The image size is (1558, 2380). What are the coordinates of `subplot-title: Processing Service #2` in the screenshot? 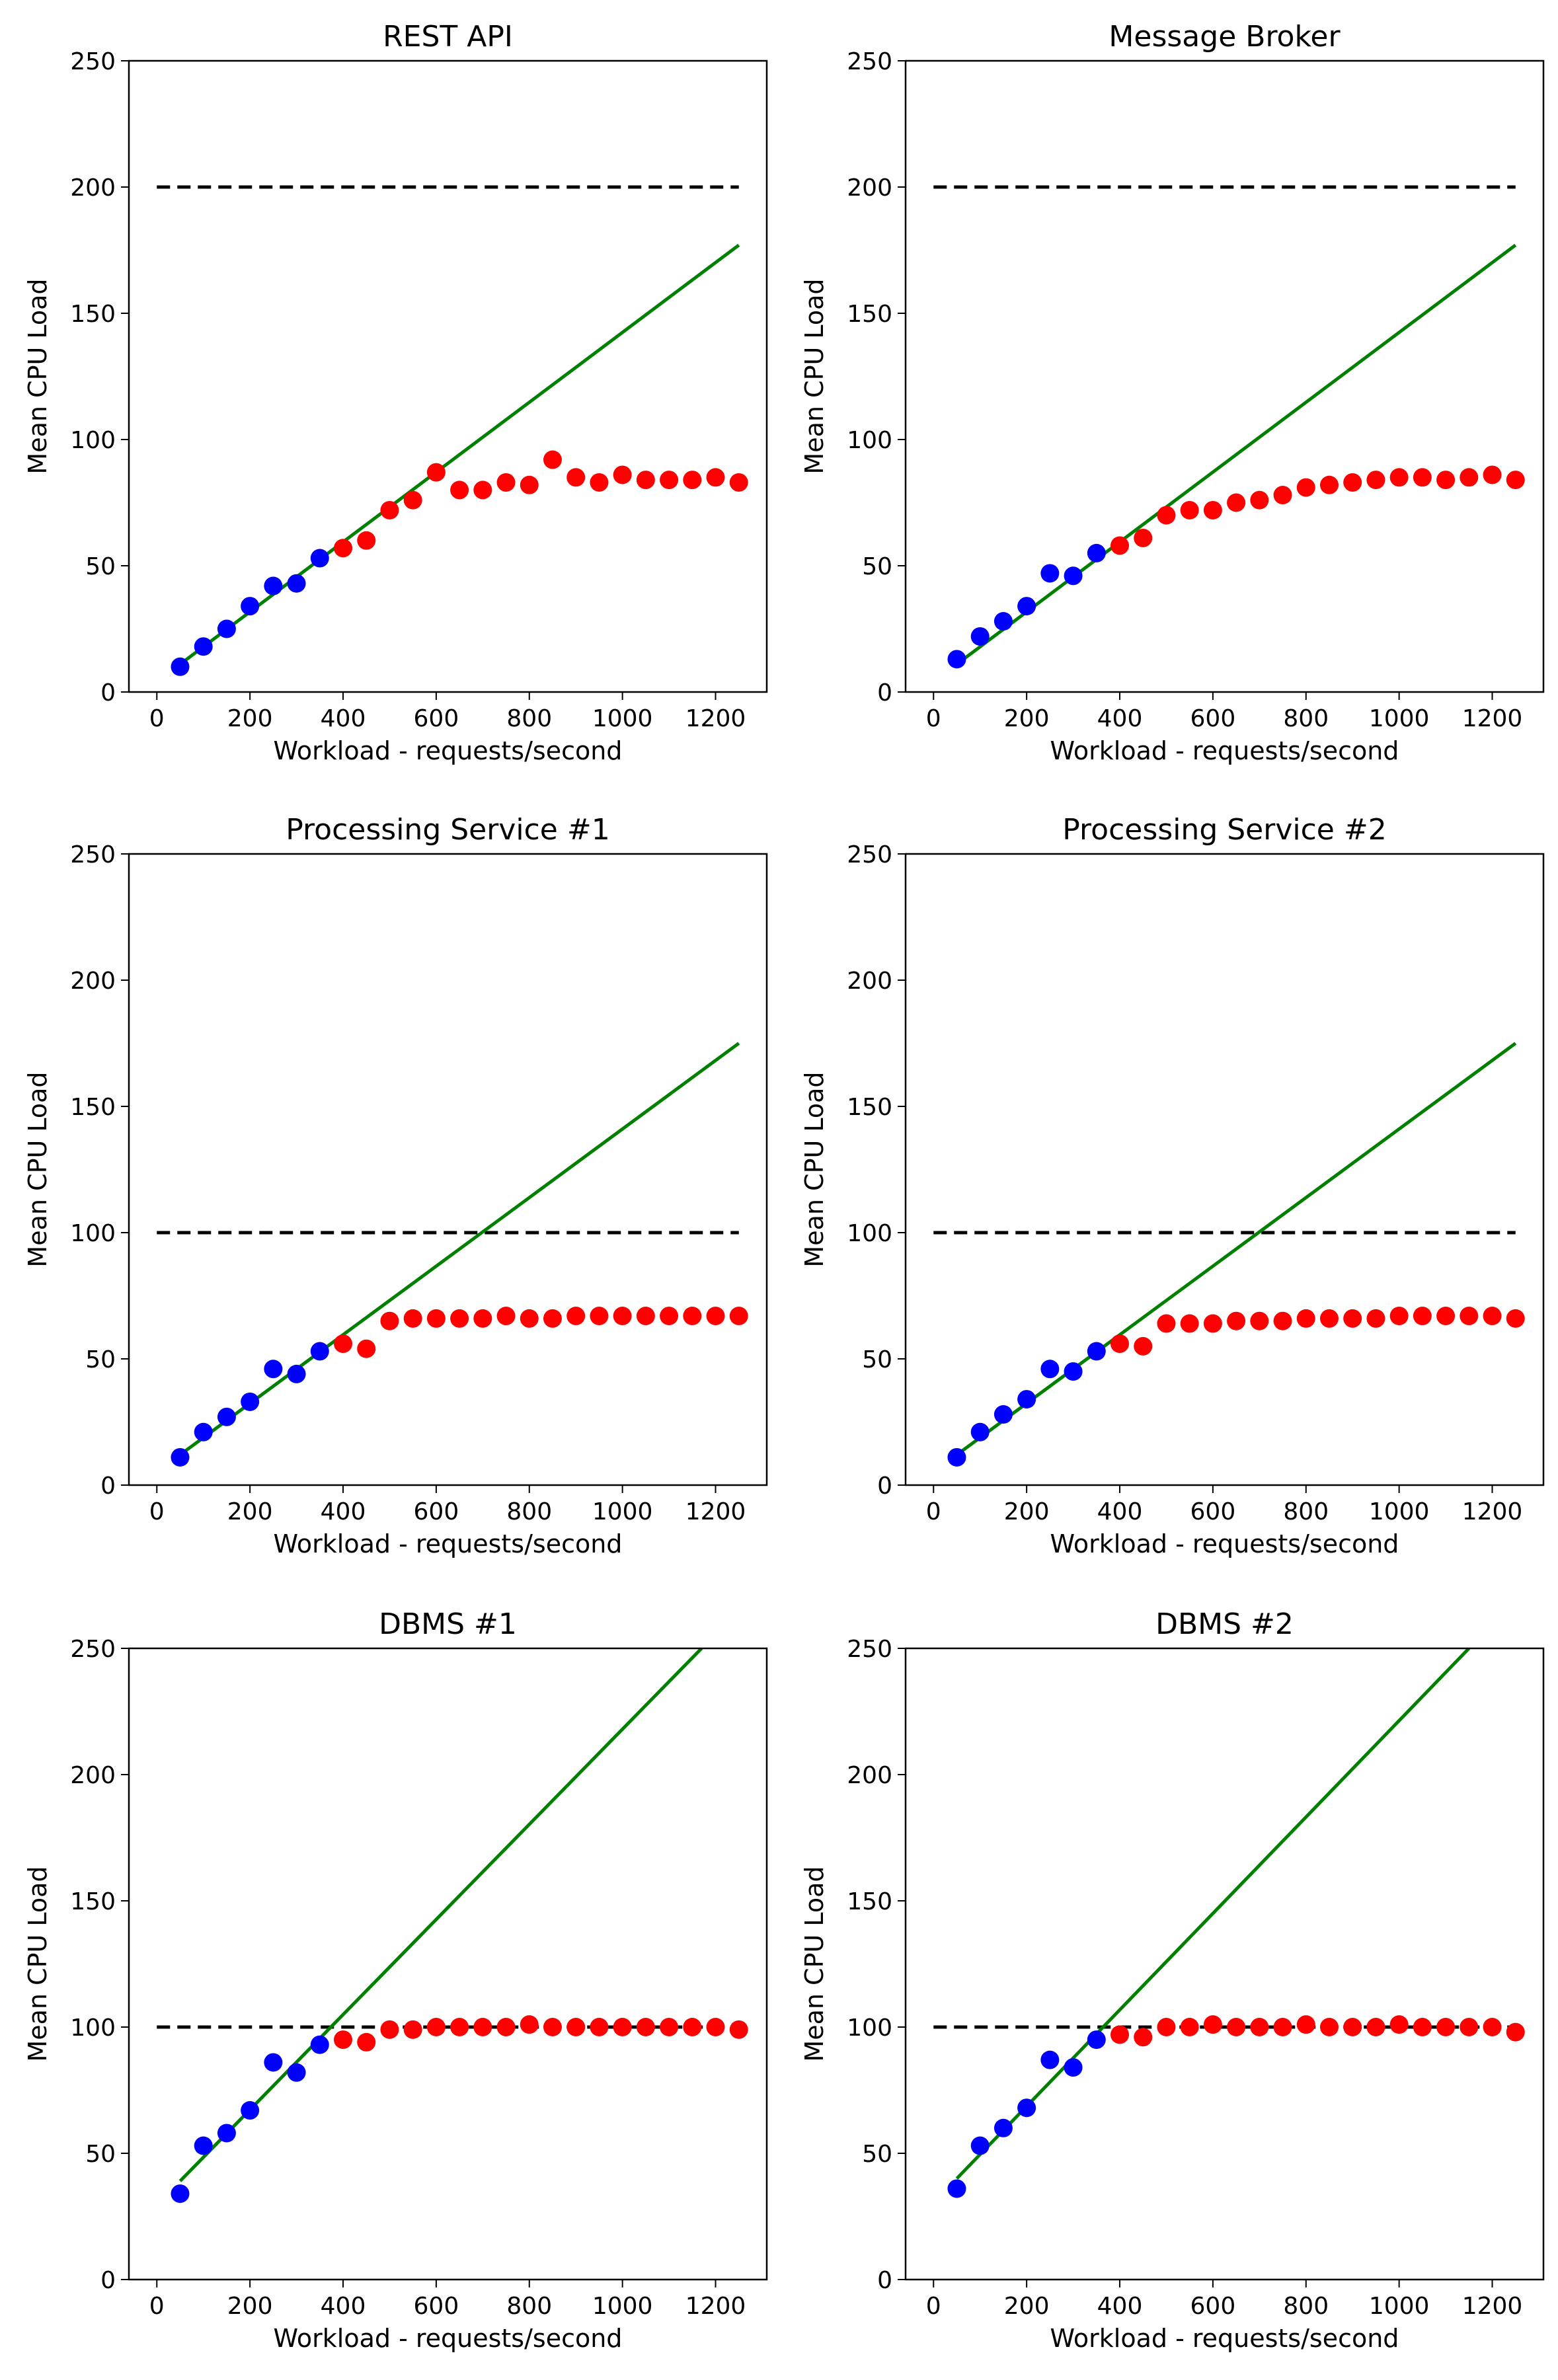 It's located at (1224, 830).